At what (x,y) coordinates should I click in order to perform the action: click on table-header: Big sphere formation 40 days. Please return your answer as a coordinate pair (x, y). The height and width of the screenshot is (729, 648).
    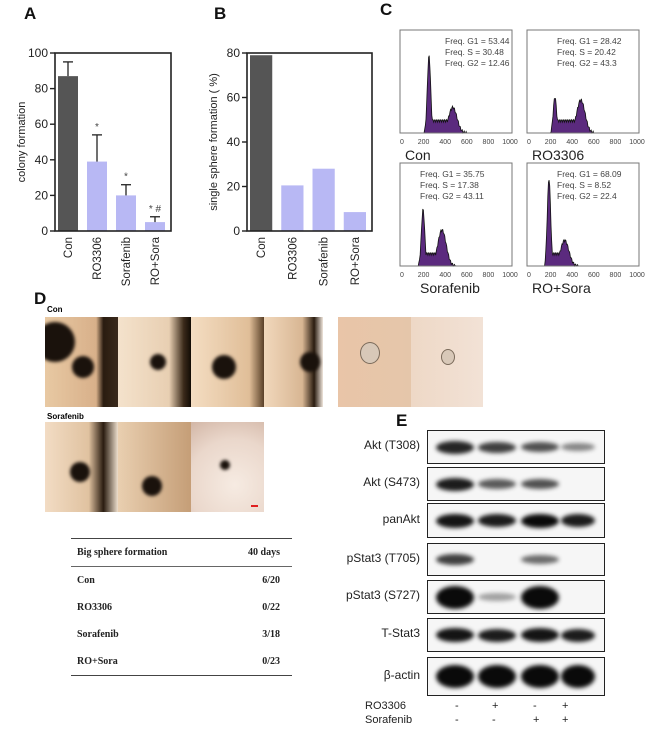
    Looking at the image, I should click on (181, 553).